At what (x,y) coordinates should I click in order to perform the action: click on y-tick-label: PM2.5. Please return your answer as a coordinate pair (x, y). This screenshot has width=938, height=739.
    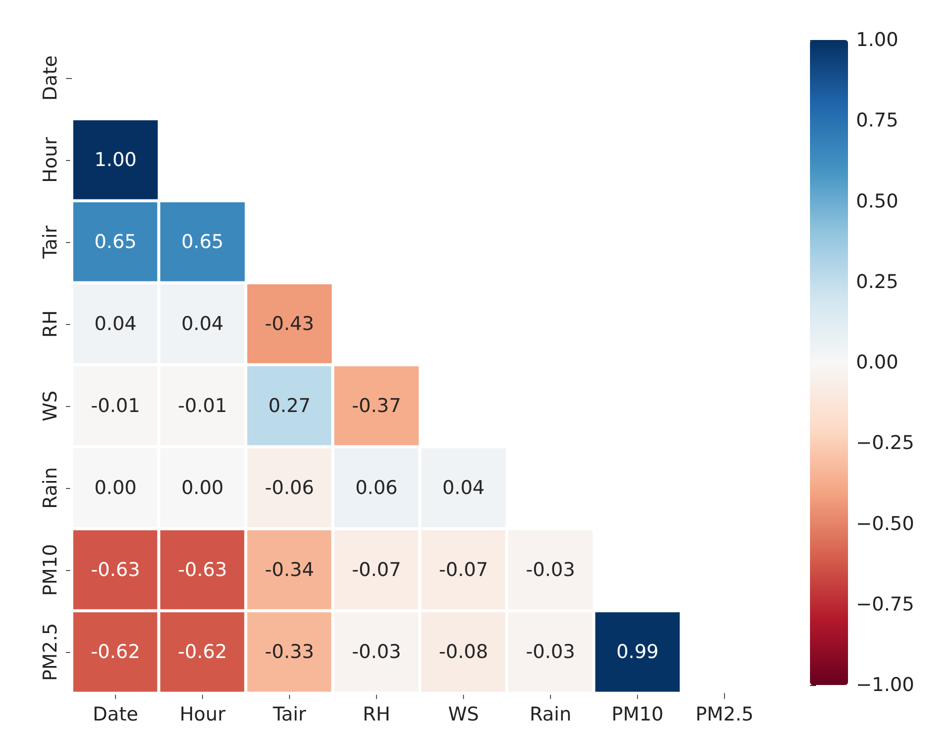
    Looking at the image, I should click on (51, 652).